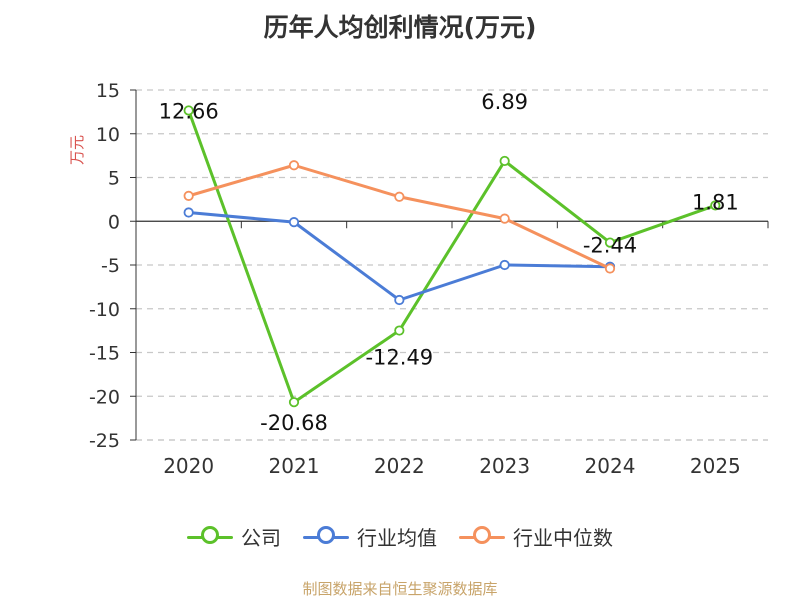 Image resolution: width=800 pixels, height=600 pixels. Describe the element at coordinates (77, 150) in the screenshot. I see `y-axis-label: 万元` at that location.